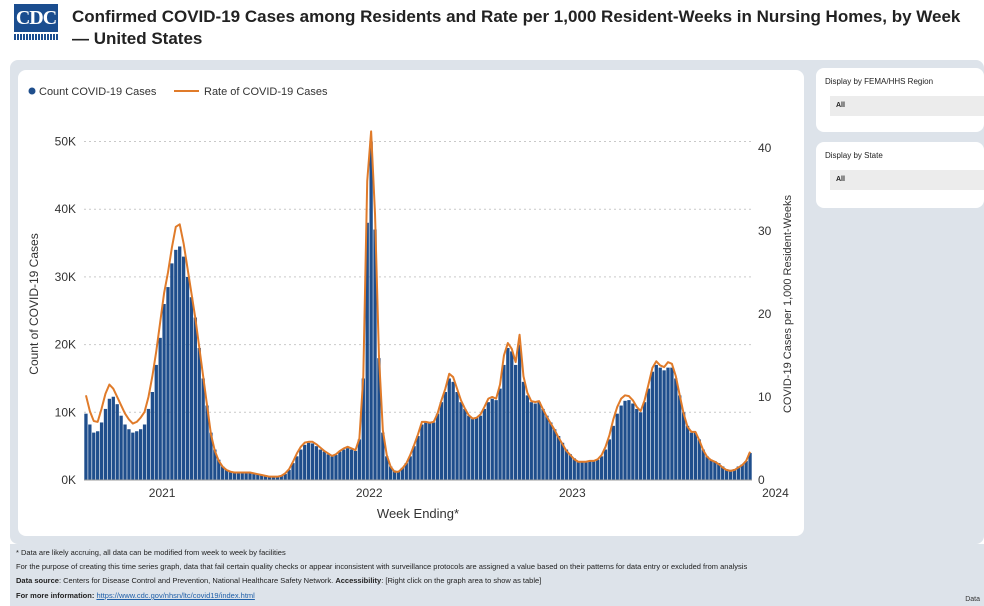 This screenshot has height=606, width=984. What do you see at coordinates (32, 91) in the screenshot?
I see `legend-count-marker` at bounding box center [32, 91].